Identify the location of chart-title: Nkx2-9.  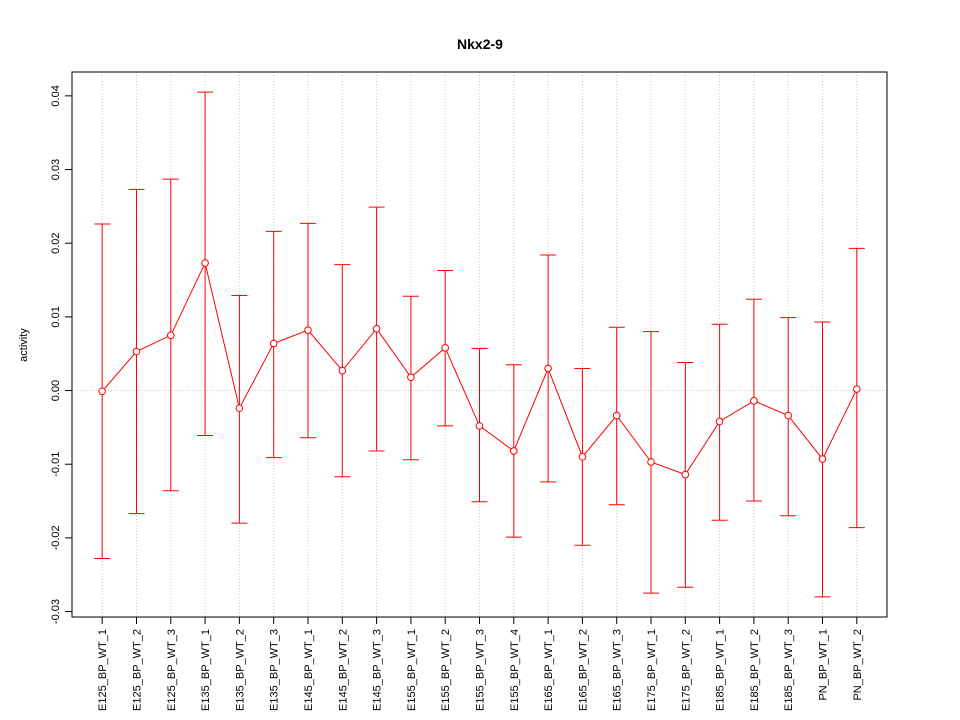
(480, 44).